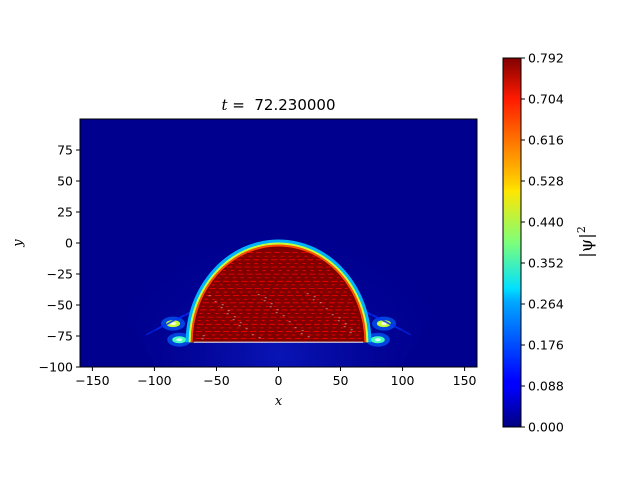 The image size is (640, 480). I want to click on chart-title: t = 72.230000, so click(278, 105).